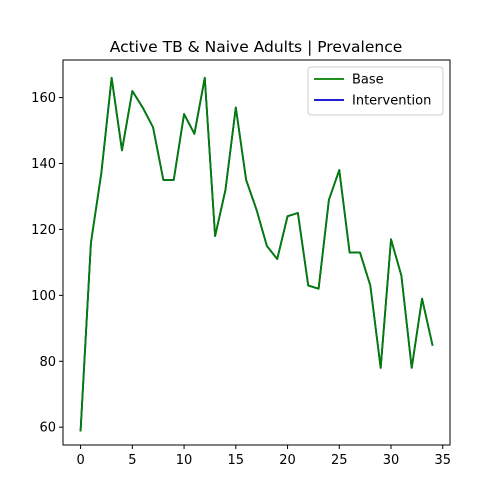  Describe the element at coordinates (132, 460) in the screenshot. I see `x-tick-label: 5` at that location.